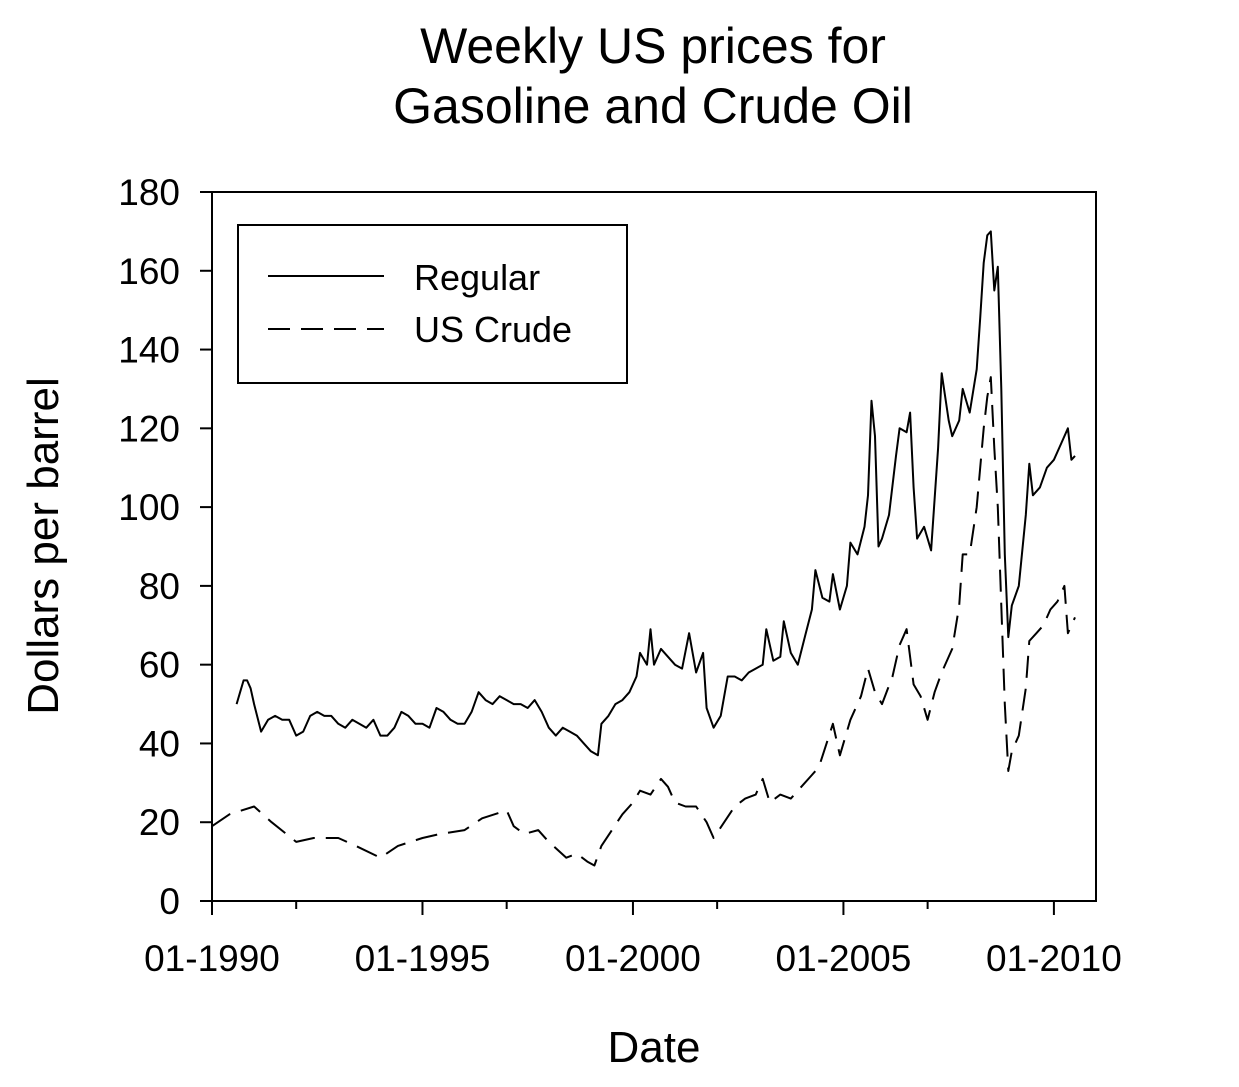 The height and width of the screenshot is (1087, 1239). I want to click on x-tick-label: 01-1995, so click(423, 958).